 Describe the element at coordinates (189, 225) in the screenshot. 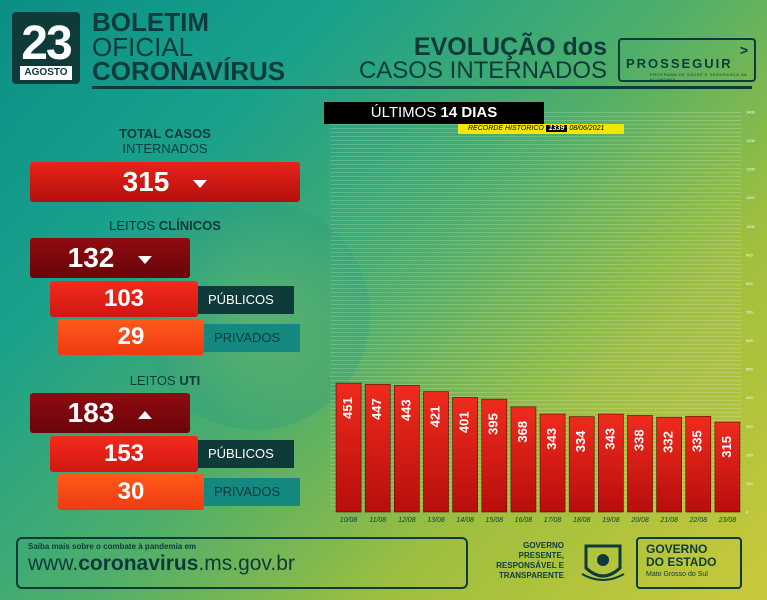

I see `clinicos-label-bold: CLÍNICOS` at that location.